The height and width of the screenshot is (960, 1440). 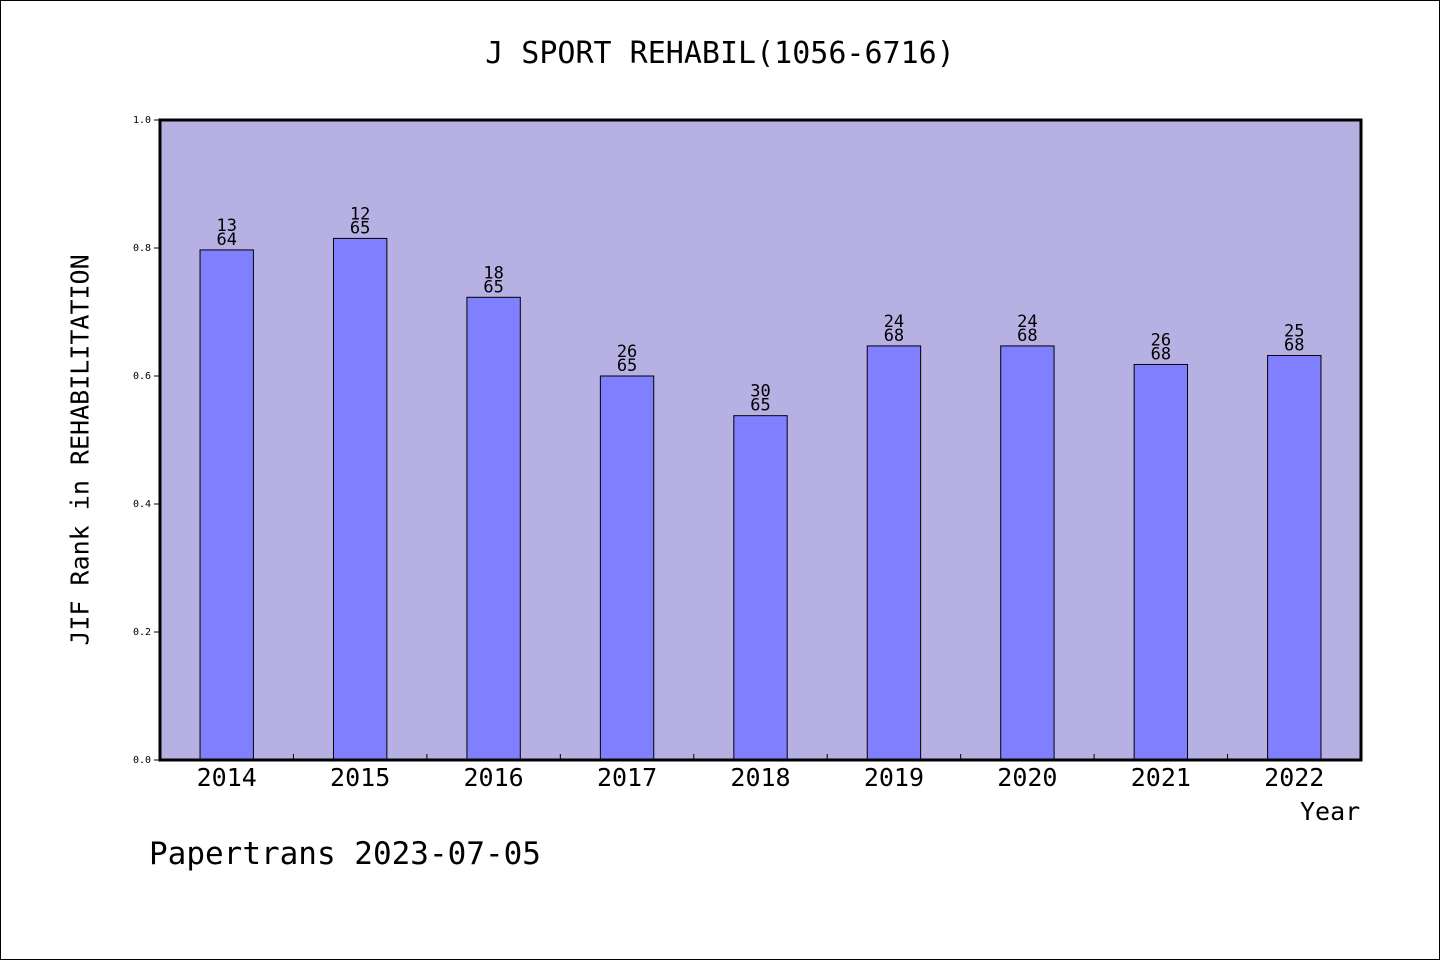 What do you see at coordinates (142, 120) in the screenshot?
I see `y-tick-label: 1.0` at bounding box center [142, 120].